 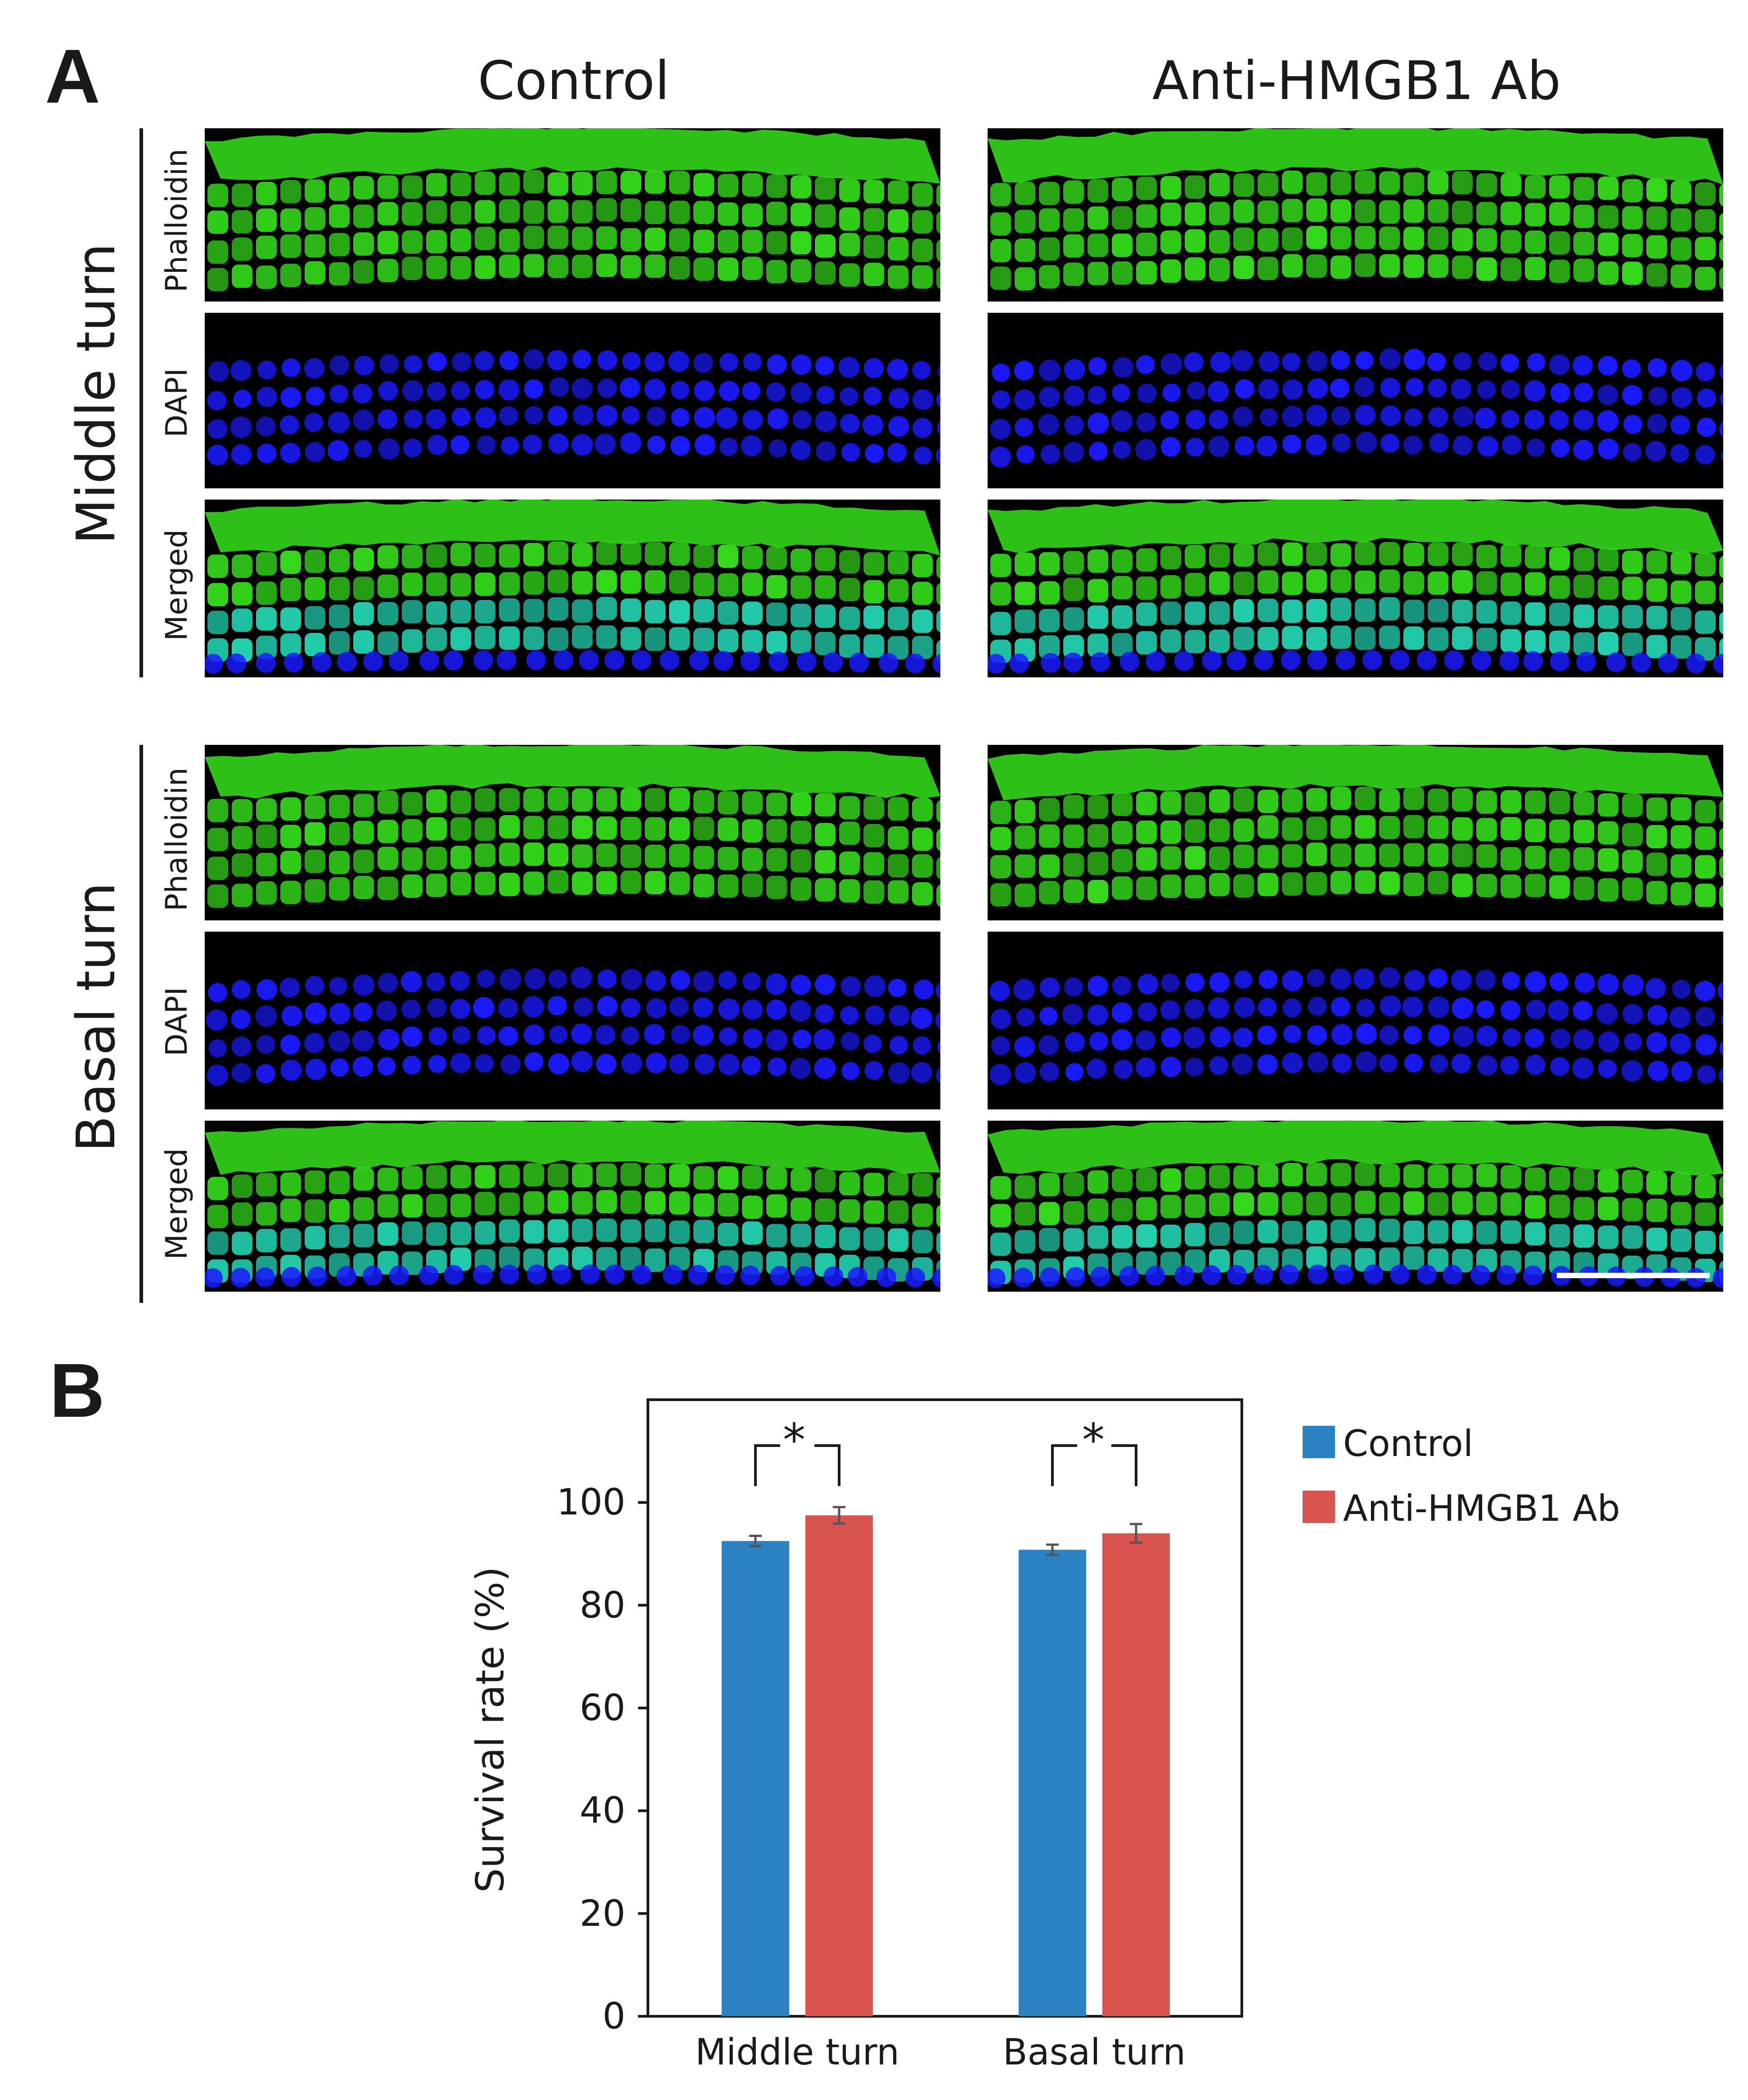 I want to click on legend-label-control: Control, so click(x=1408, y=1444).